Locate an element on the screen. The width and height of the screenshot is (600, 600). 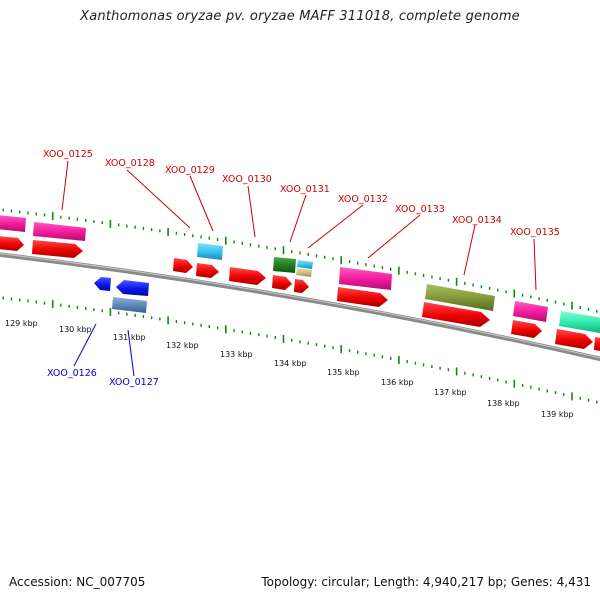
gene-label: XOO_0127 is located at coordinates (134, 382).